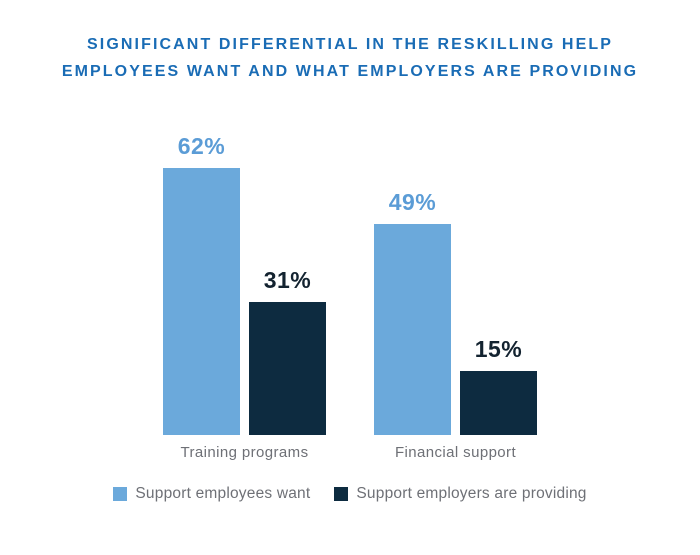  Describe the element at coordinates (201, 301) in the screenshot. I see `bar-training-employees-want` at that location.